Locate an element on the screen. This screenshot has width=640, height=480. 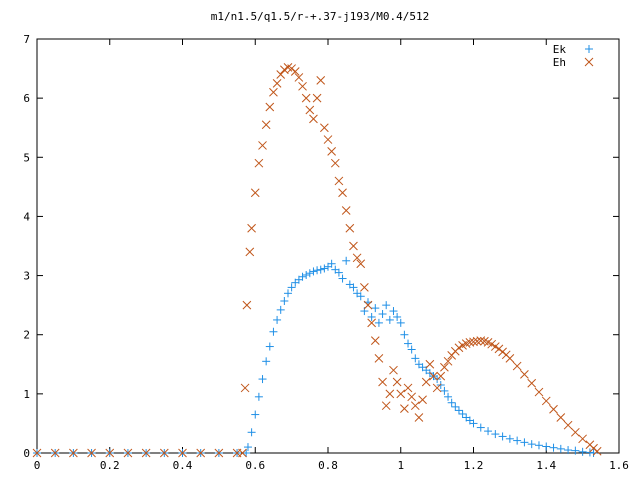
x-tick-label: 1.6 is located at coordinates (619, 465).